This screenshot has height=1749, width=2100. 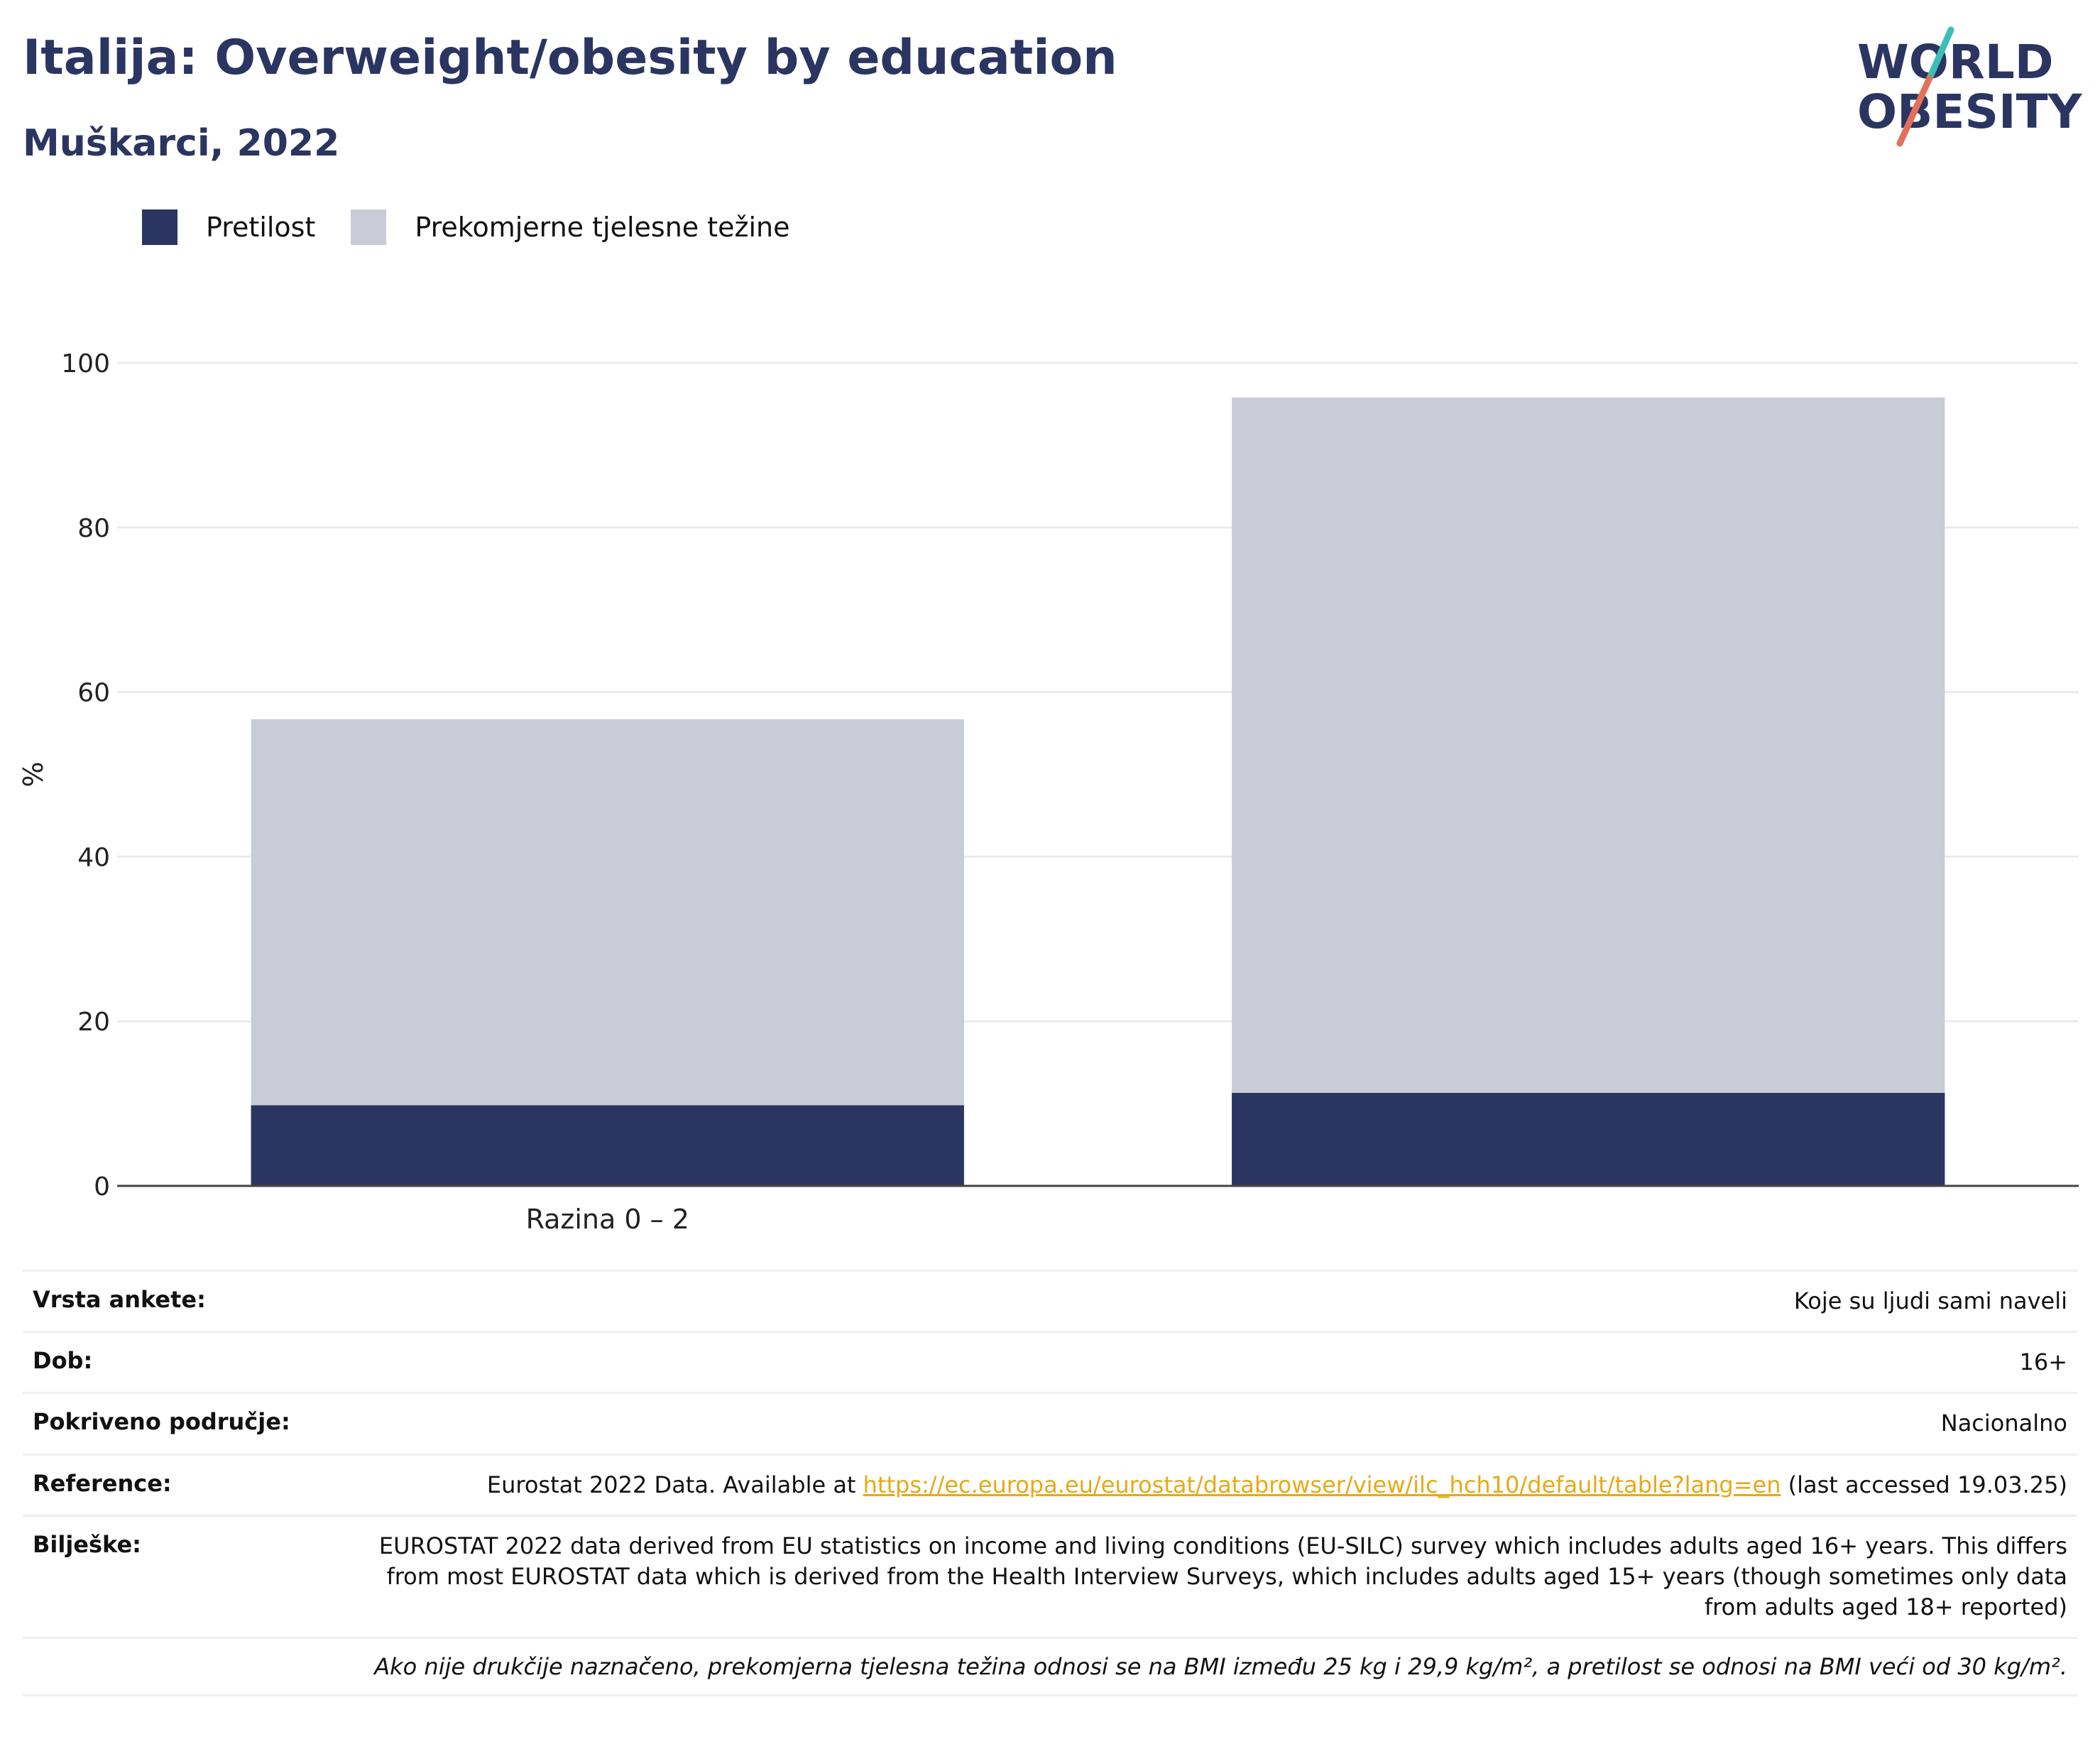 What do you see at coordinates (93, 1022) in the screenshot?
I see `y-tick-label: 20` at bounding box center [93, 1022].